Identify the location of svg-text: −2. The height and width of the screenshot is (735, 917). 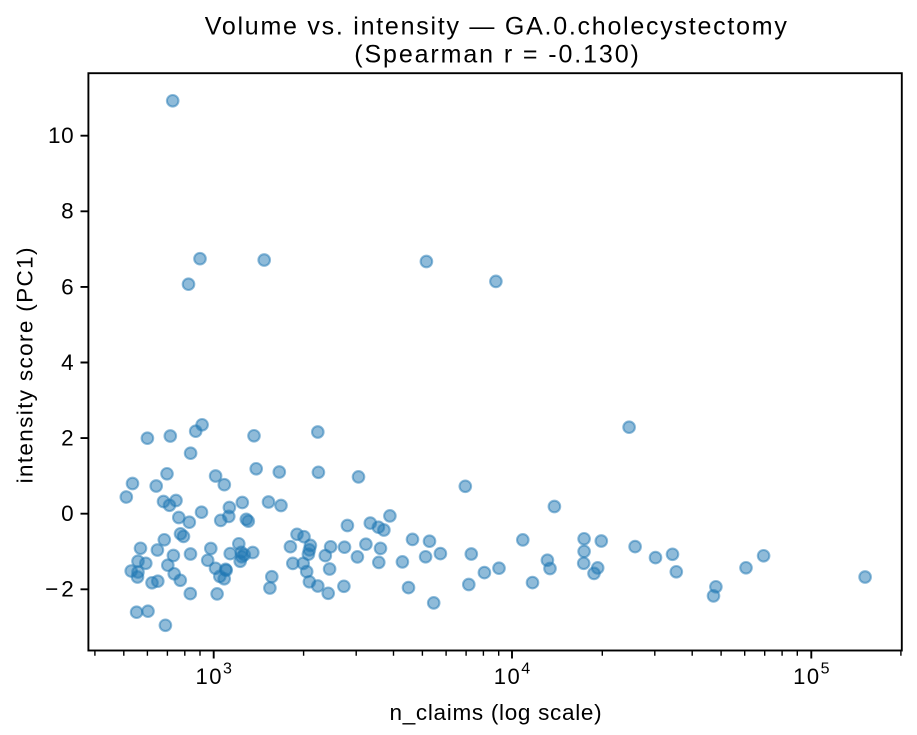
(61, 589).